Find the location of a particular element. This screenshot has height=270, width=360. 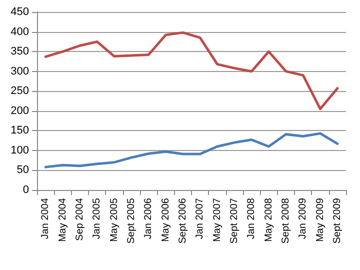

line-series is located at coordinates (191, 150).